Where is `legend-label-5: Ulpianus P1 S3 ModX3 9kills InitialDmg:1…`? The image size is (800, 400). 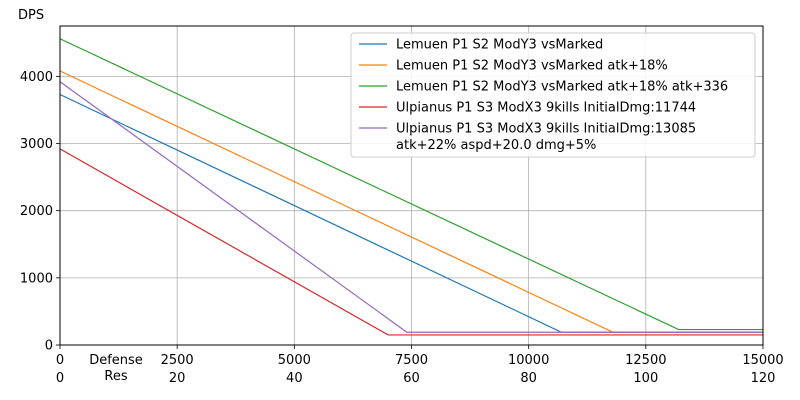 legend-label-5: Ulpianus P1 S3 ModX3 9kills InitialDmg:1… is located at coordinates (546, 129).